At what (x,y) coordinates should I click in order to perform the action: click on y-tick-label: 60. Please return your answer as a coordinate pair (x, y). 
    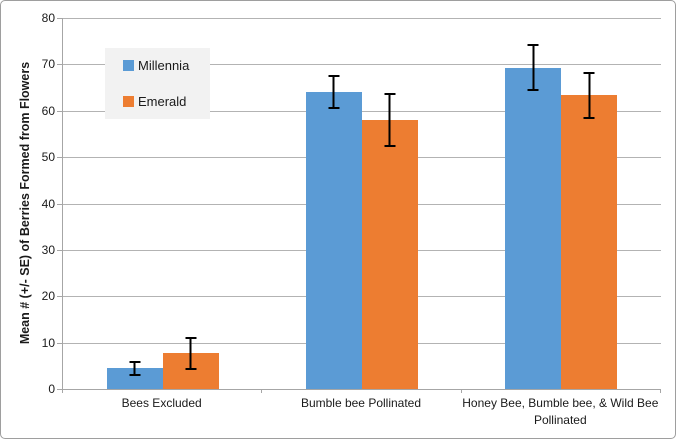
    Looking at the image, I should click on (48, 110).